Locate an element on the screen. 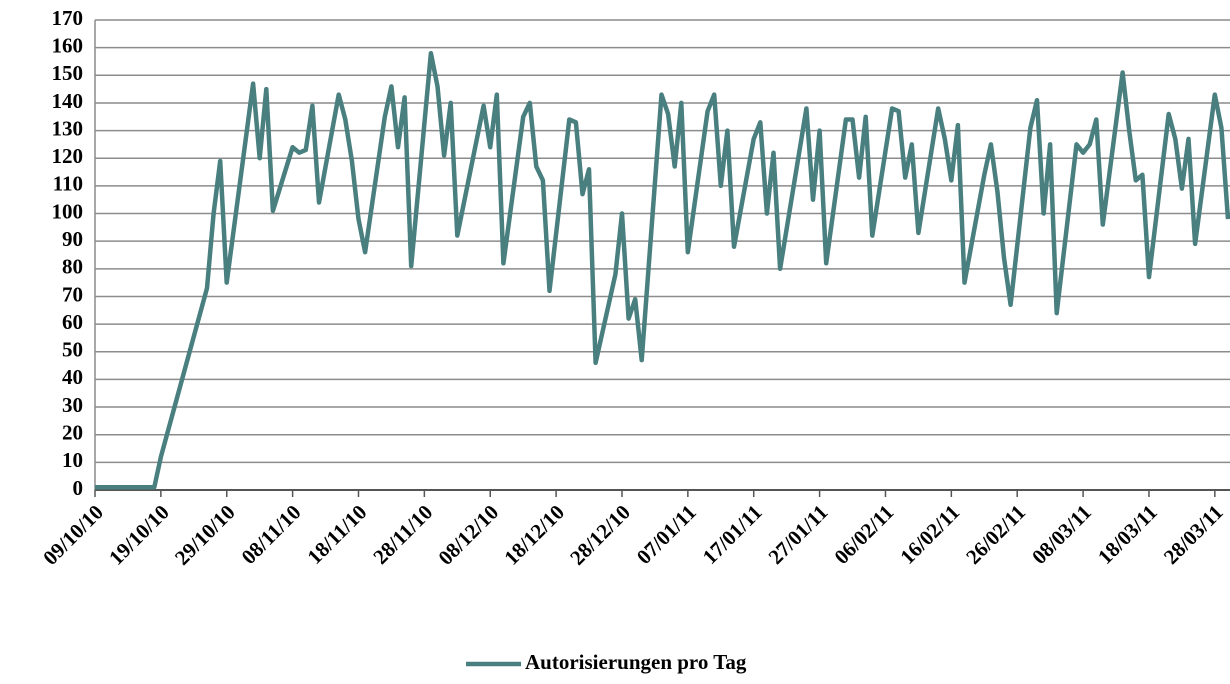 The width and height of the screenshot is (1230, 684). x-tick-label: 17/01/11 is located at coordinates (732, 534).